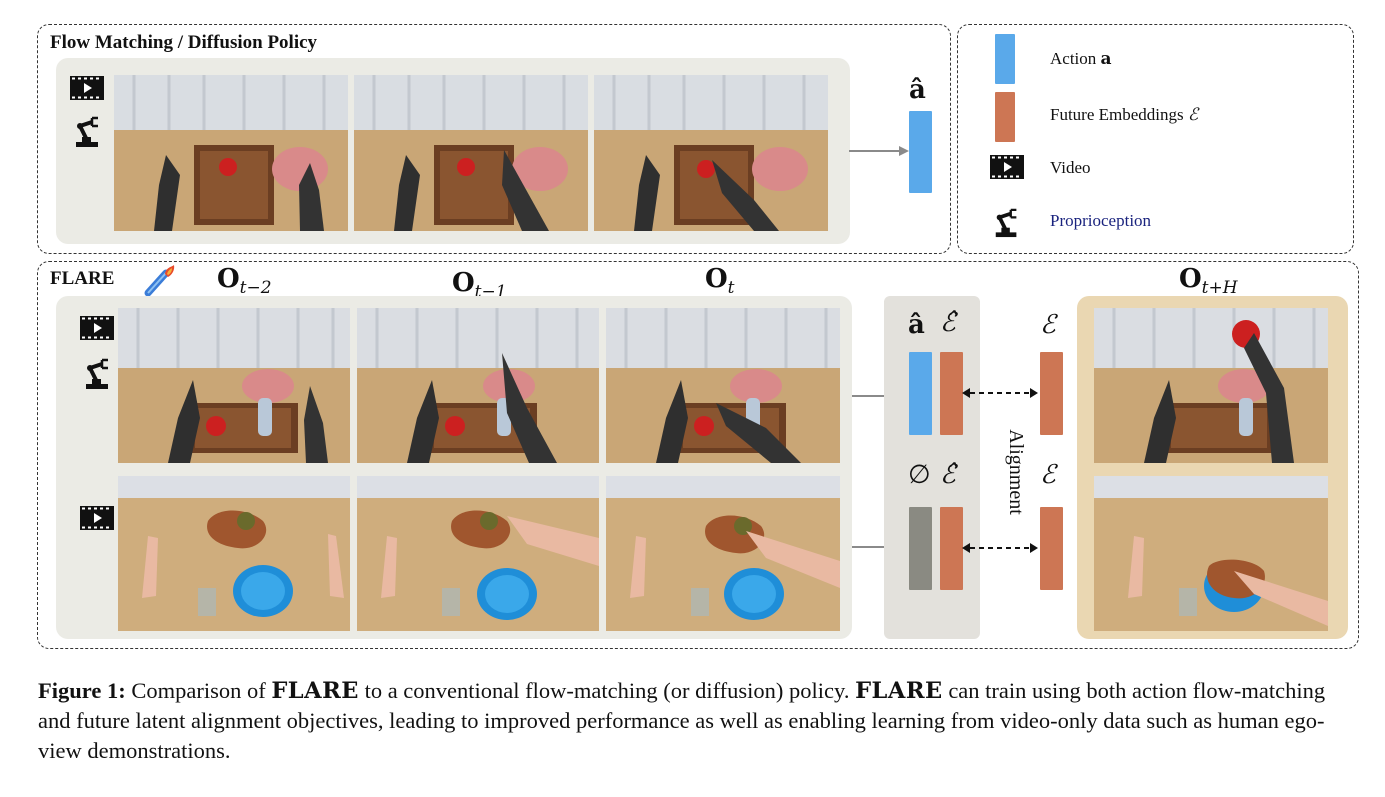  I want to click on row1-future-hat-label: ℰ̂, so click(948, 323).